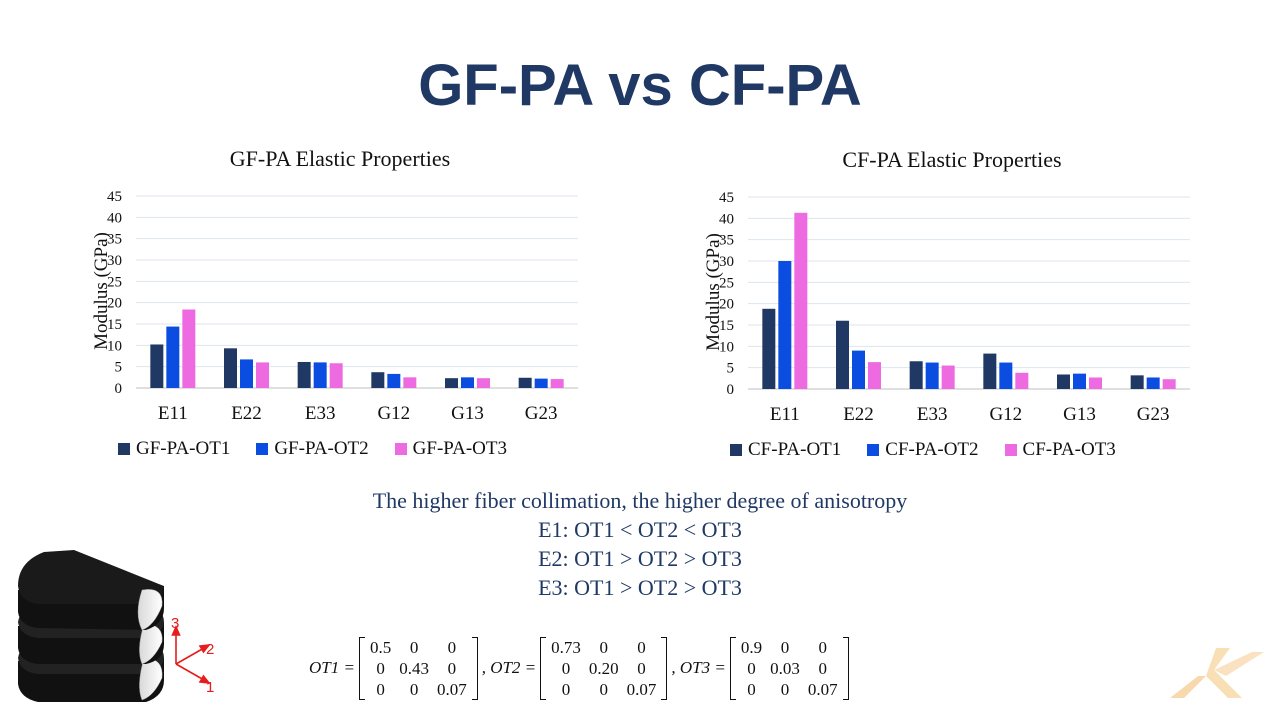 This screenshot has width=1280, height=720. Describe the element at coordinates (114, 240) in the screenshot. I see `y-tick-label: 35` at that location.